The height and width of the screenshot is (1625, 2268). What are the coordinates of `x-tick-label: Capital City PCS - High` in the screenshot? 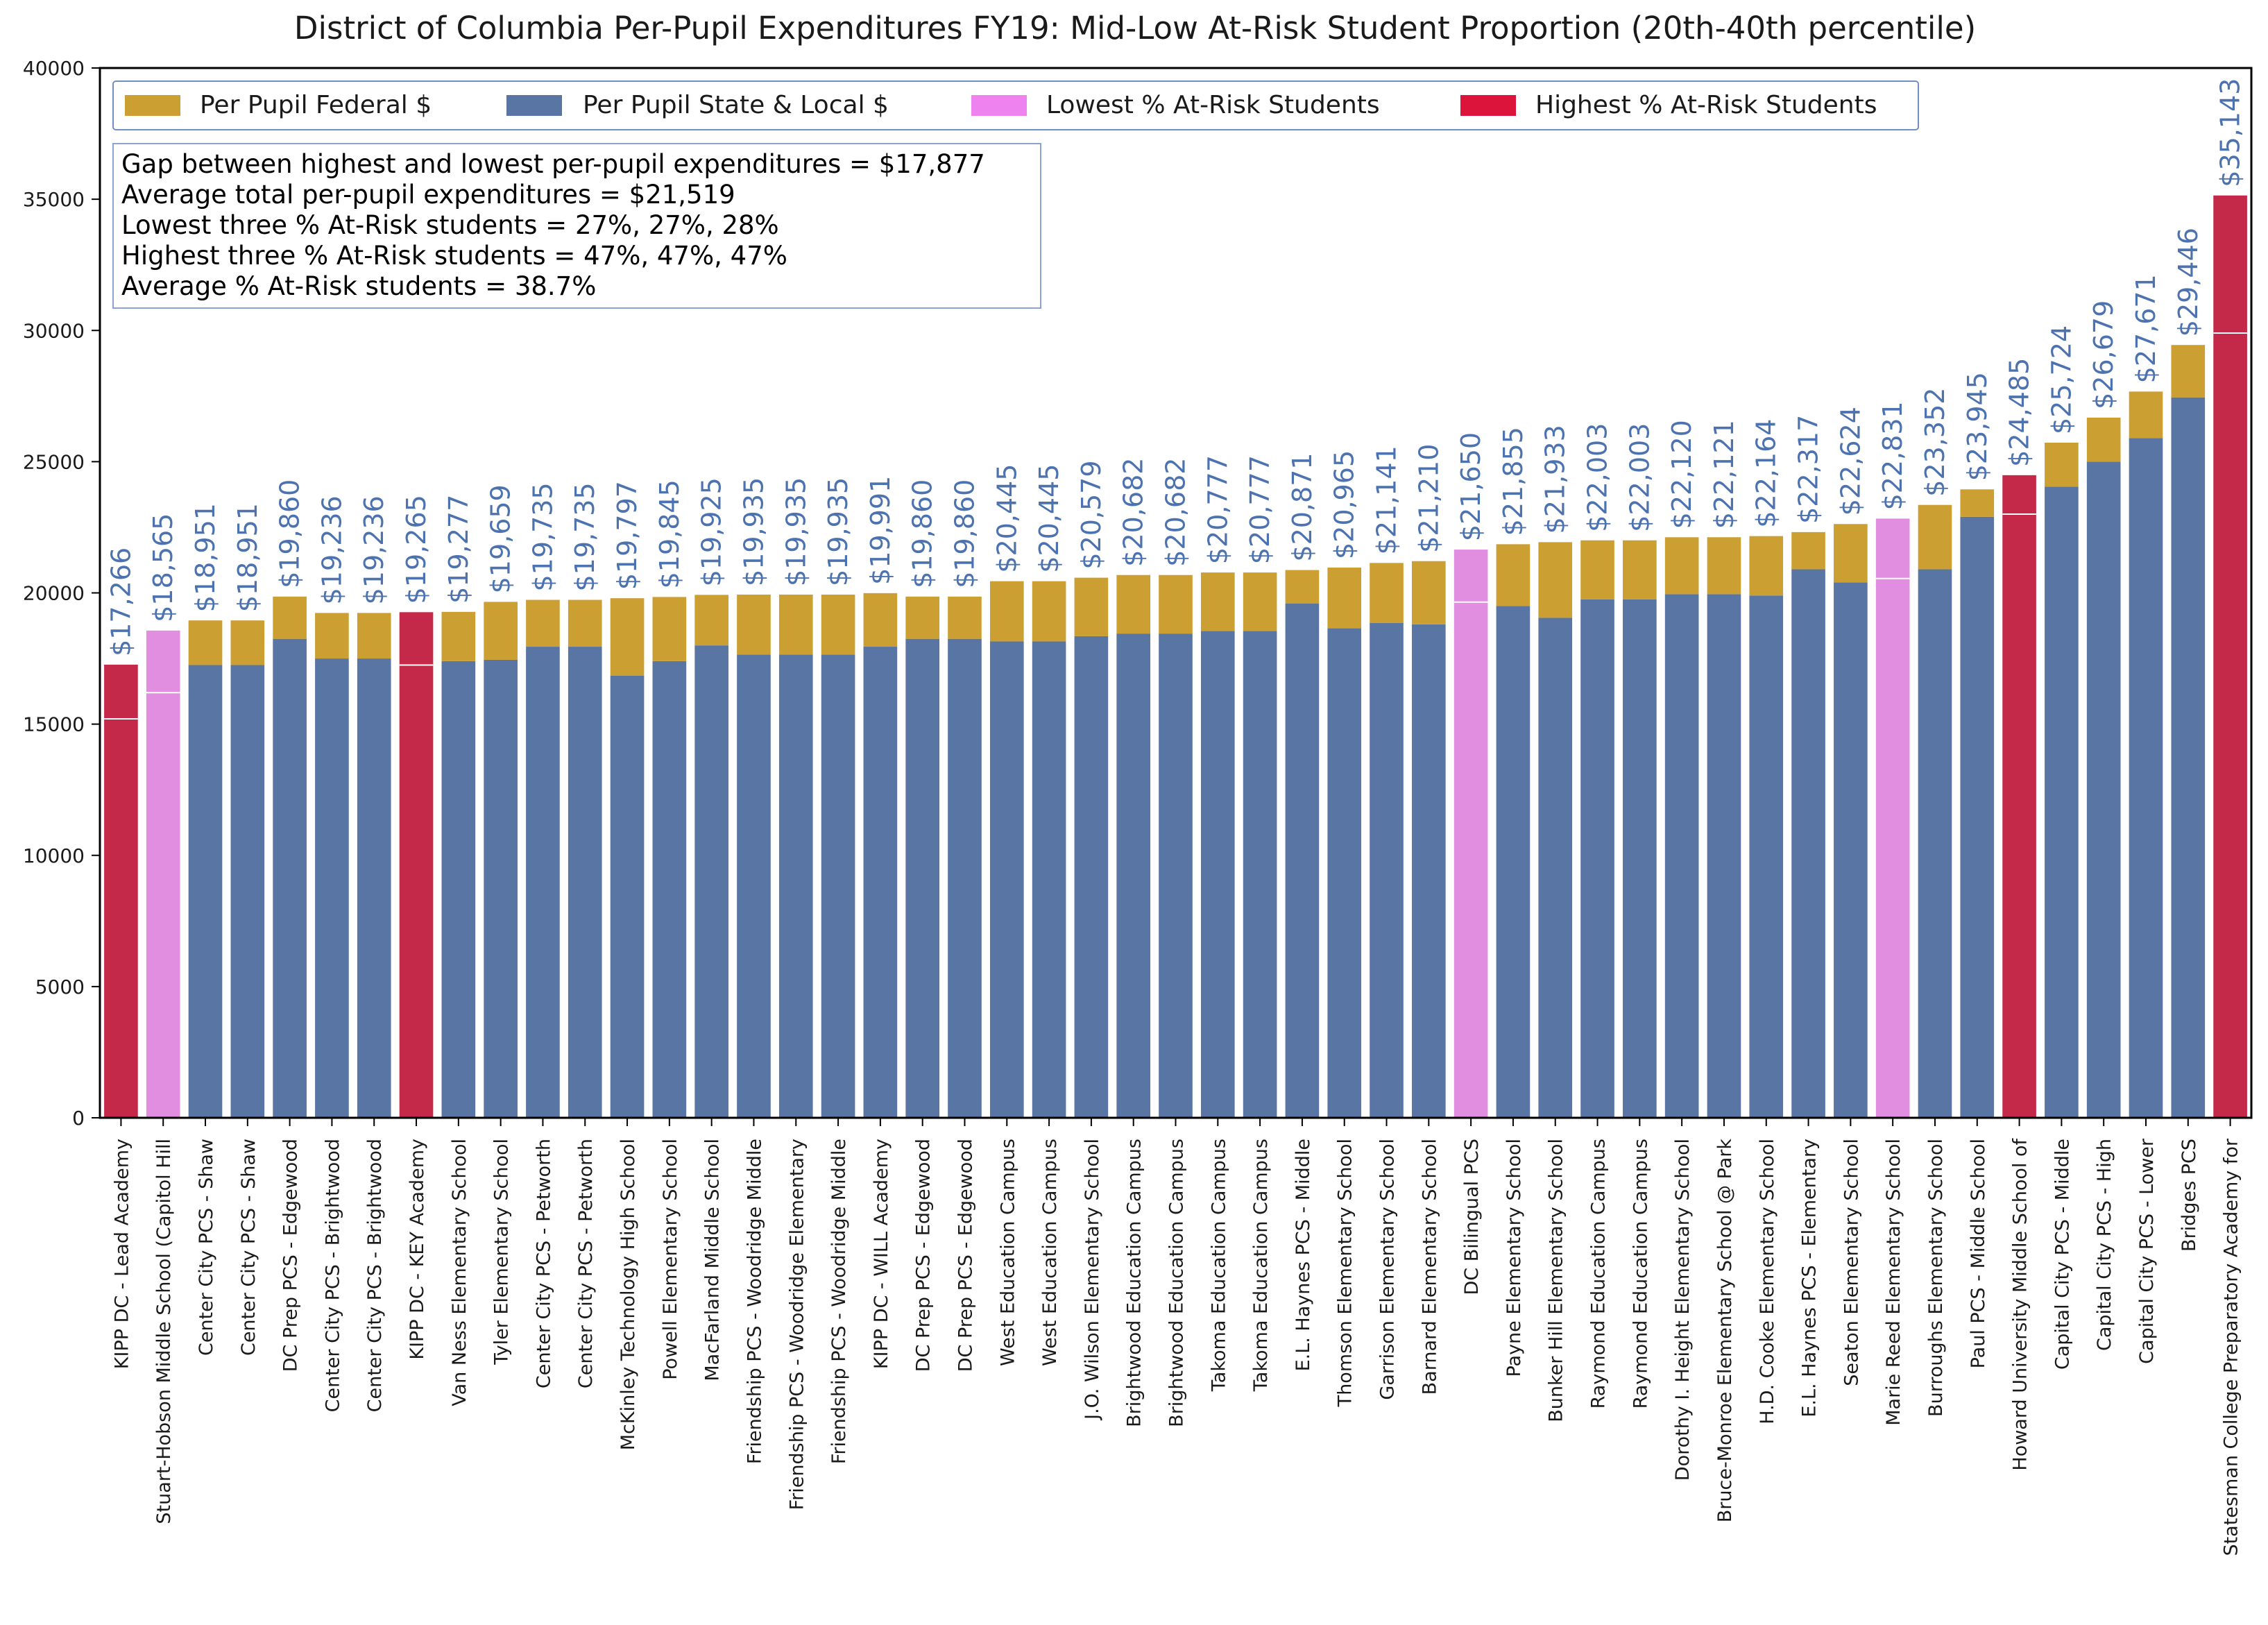 It's located at (2104, 1245).